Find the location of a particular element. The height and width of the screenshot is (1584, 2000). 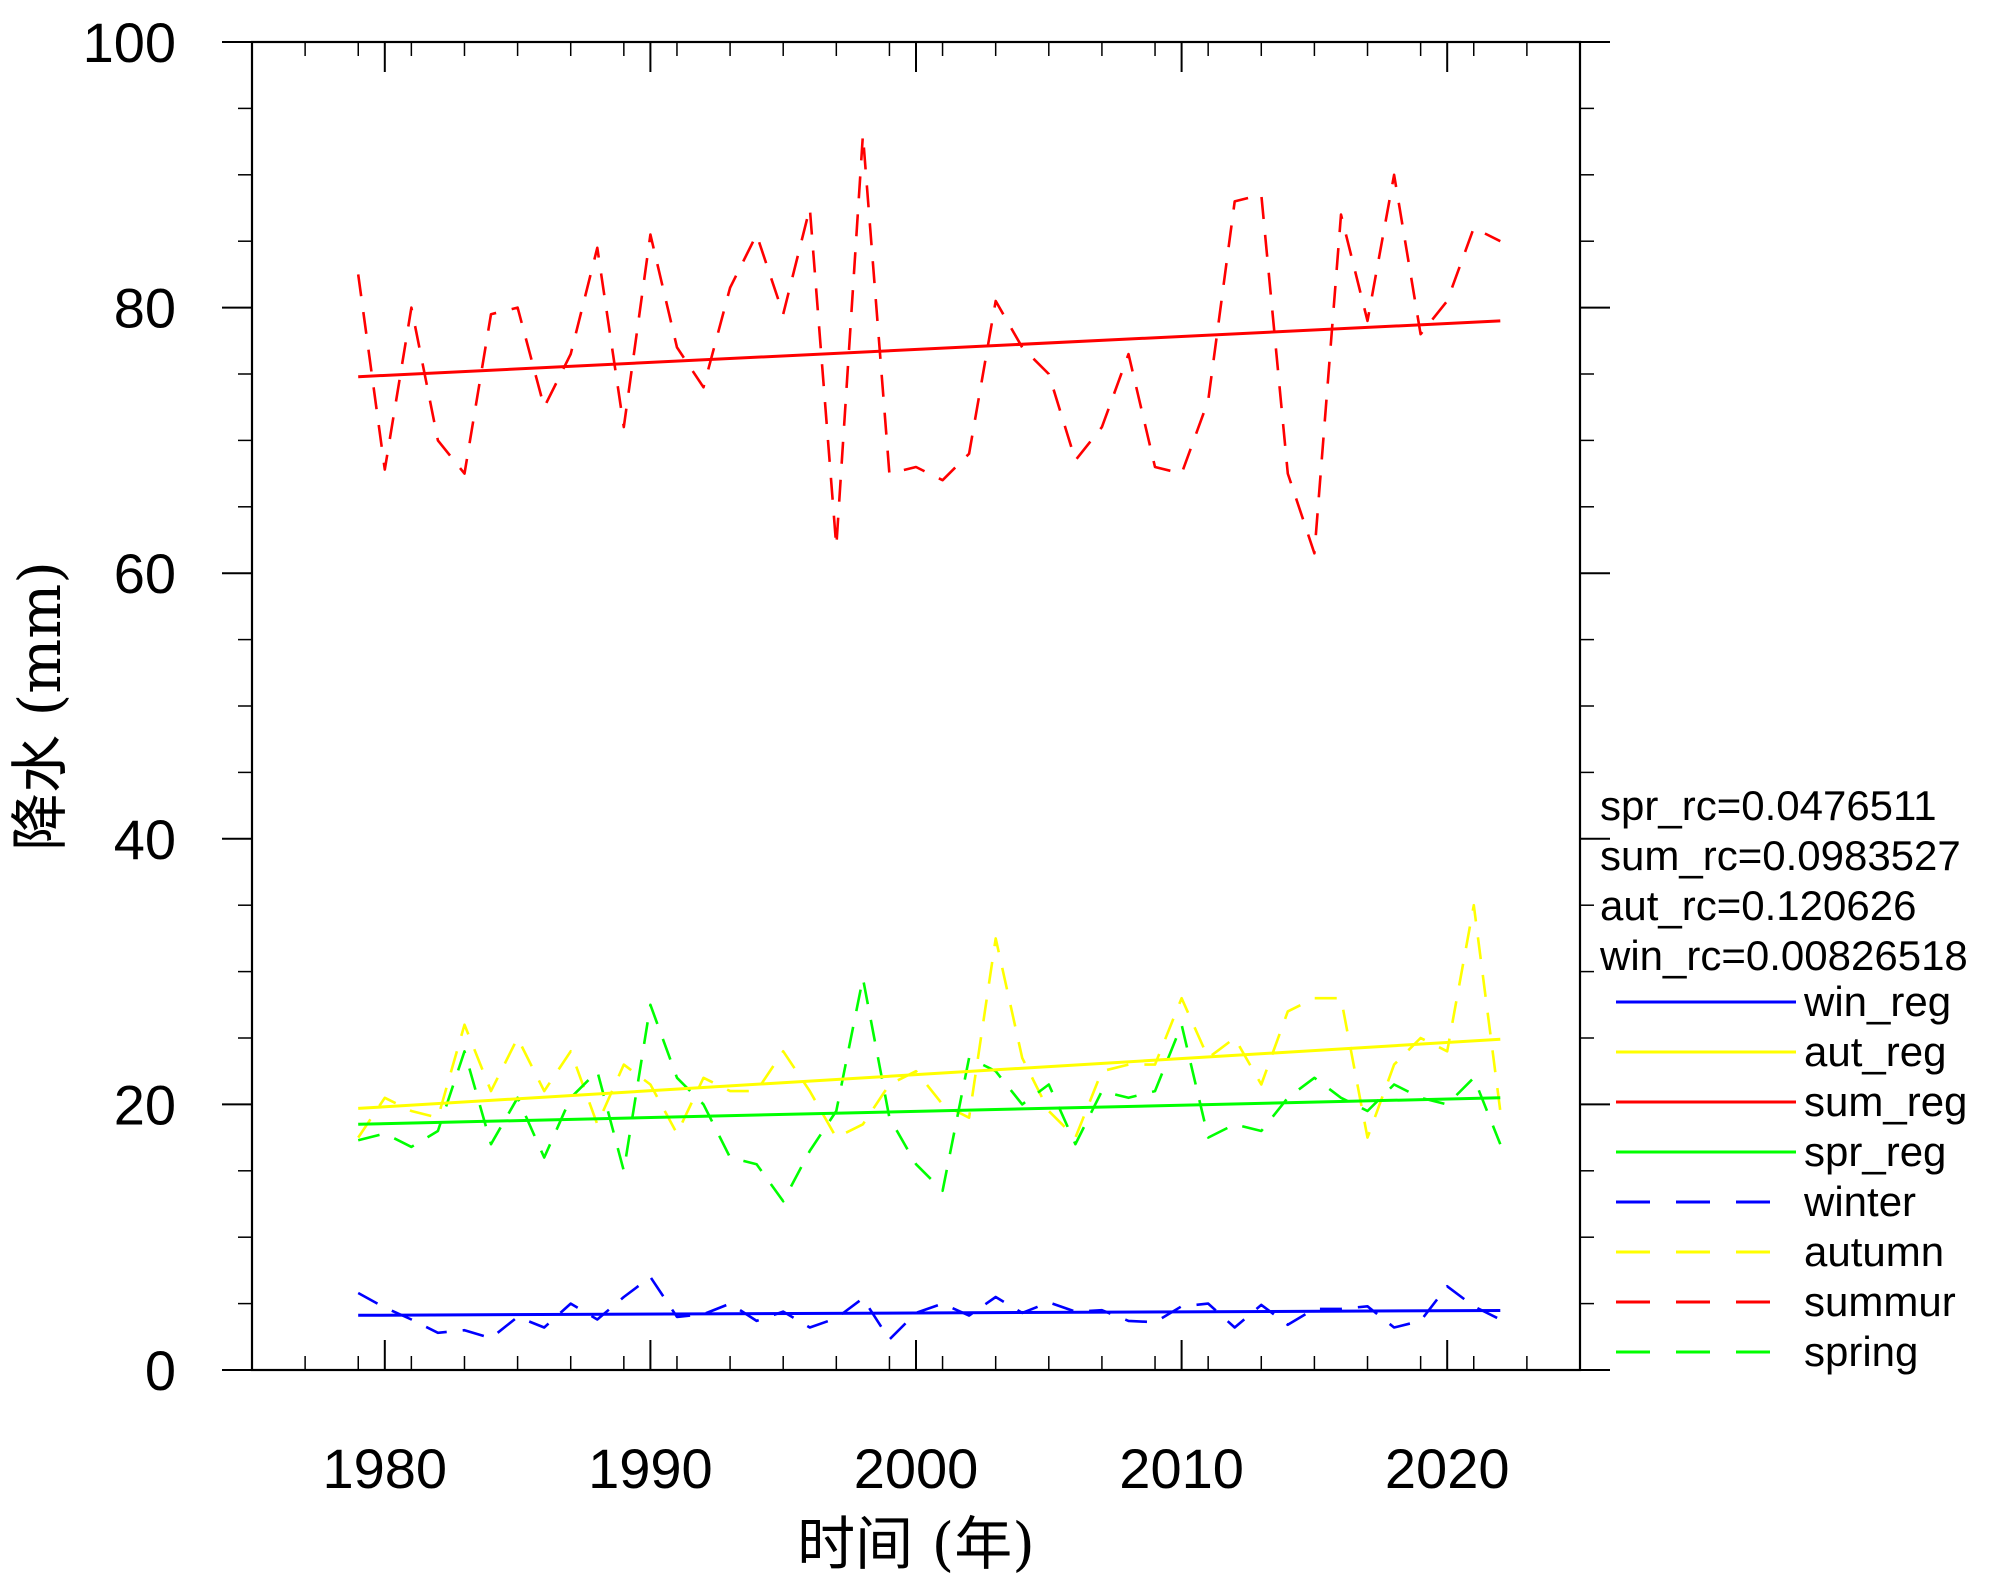

y-tick-label: 60 is located at coordinates (145, 573).